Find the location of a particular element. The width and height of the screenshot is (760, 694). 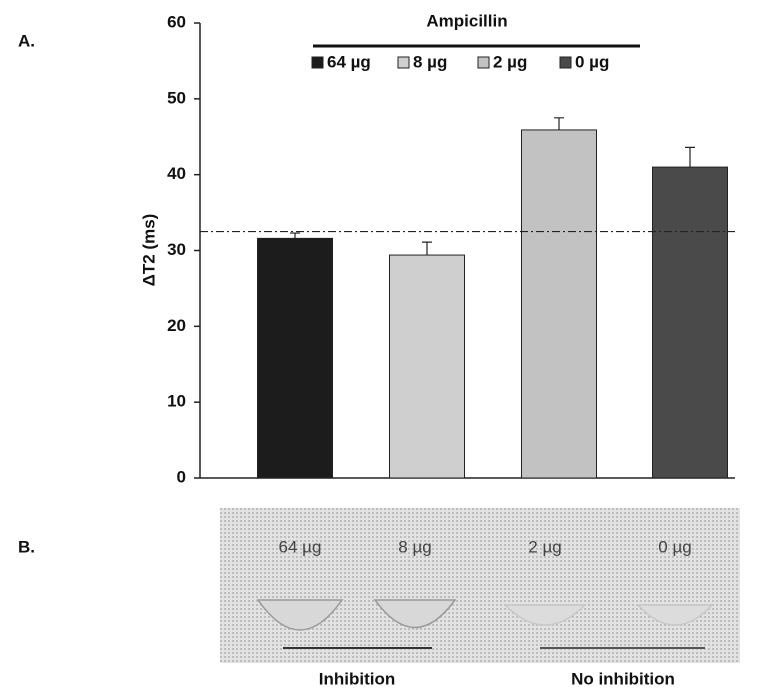

legend-label: 0 µg is located at coordinates (592, 61).